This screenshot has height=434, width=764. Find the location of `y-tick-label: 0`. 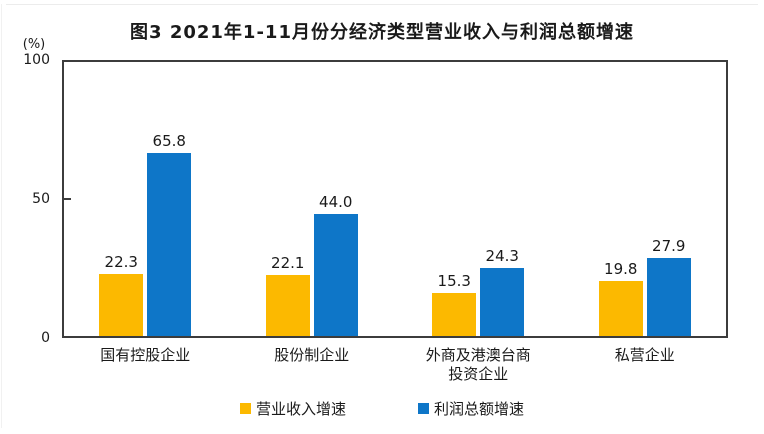

y-tick-label: 0 is located at coordinates (45, 338).